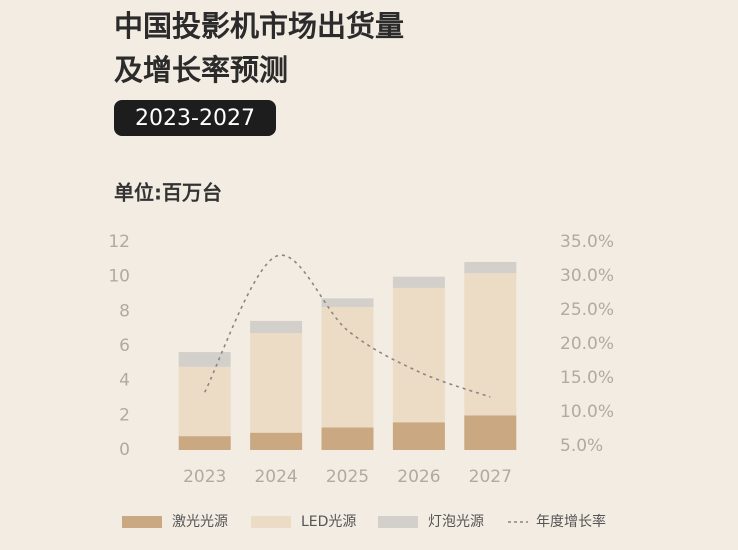 The height and width of the screenshot is (550, 738). I want to click on y-tick-label: 8, so click(124, 311).